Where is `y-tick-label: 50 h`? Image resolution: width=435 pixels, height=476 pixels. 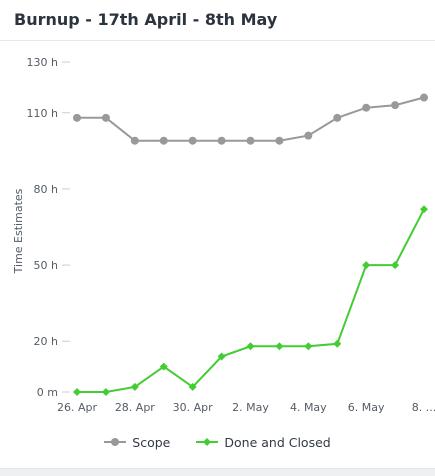
y-tick-label: 50 h is located at coordinates (46, 265).